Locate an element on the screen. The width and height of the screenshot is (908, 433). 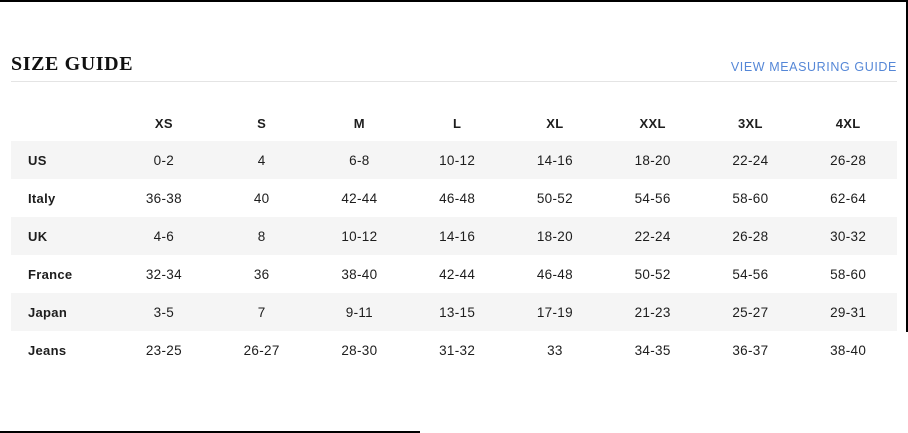
page-title: SIZE GUIDE is located at coordinates (72, 64).